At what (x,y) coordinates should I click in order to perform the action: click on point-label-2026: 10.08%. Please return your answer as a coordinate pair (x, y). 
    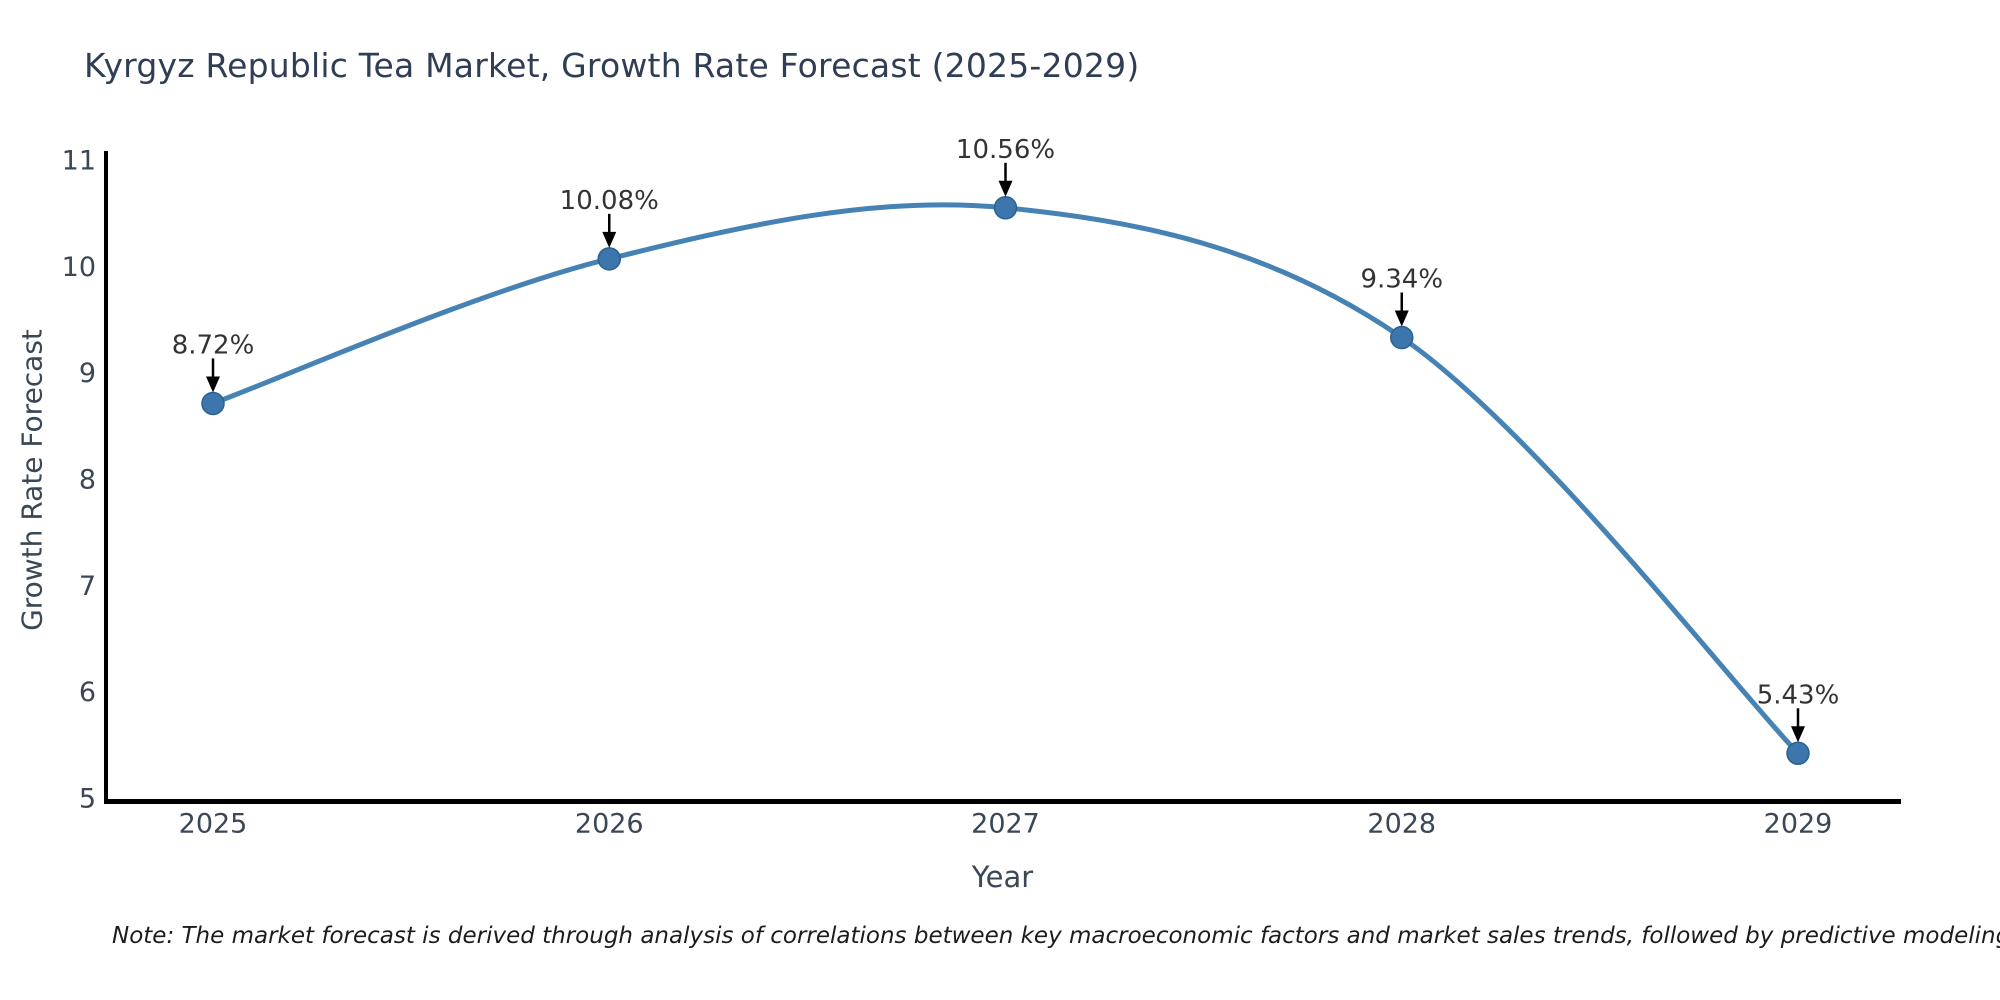
    Looking at the image, I should click on (609, 201).